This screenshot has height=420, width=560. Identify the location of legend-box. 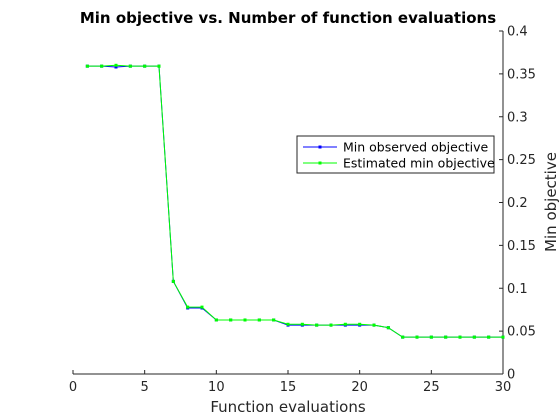
(395, 154).